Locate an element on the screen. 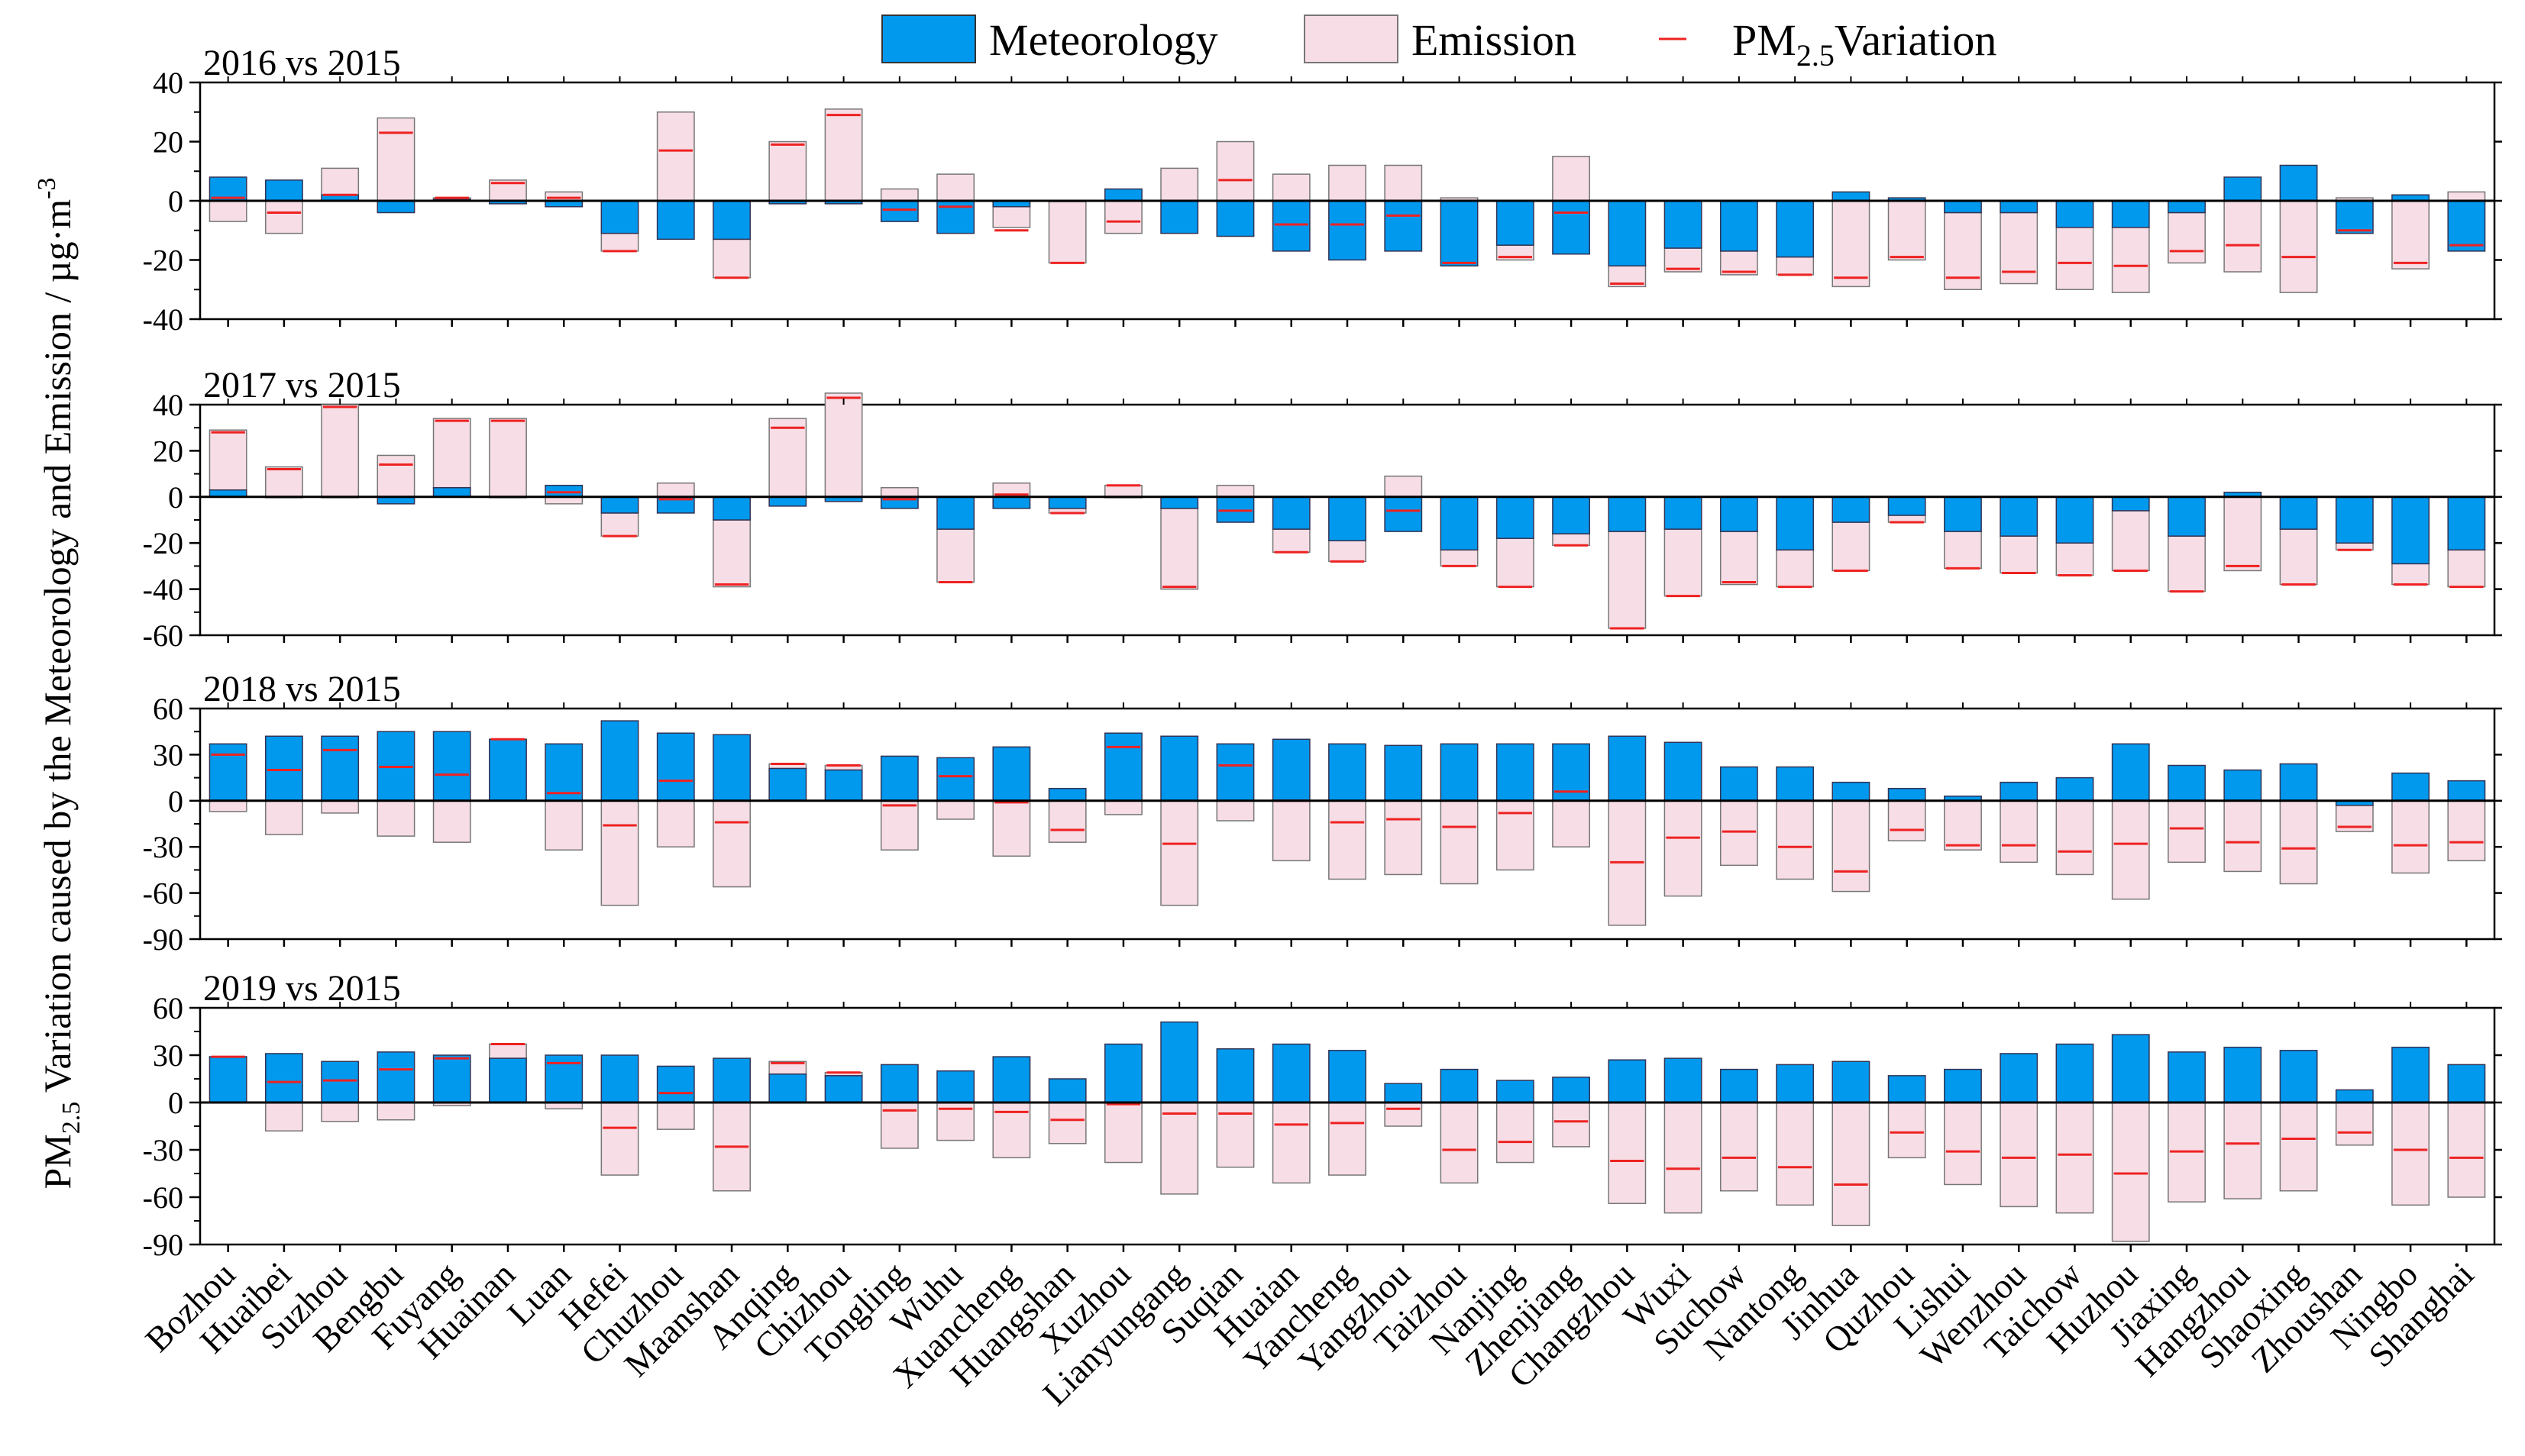 The height and width of the screenshot is (1456, 2525). y-tick-label: 40 is located at coordinates (168, 405).